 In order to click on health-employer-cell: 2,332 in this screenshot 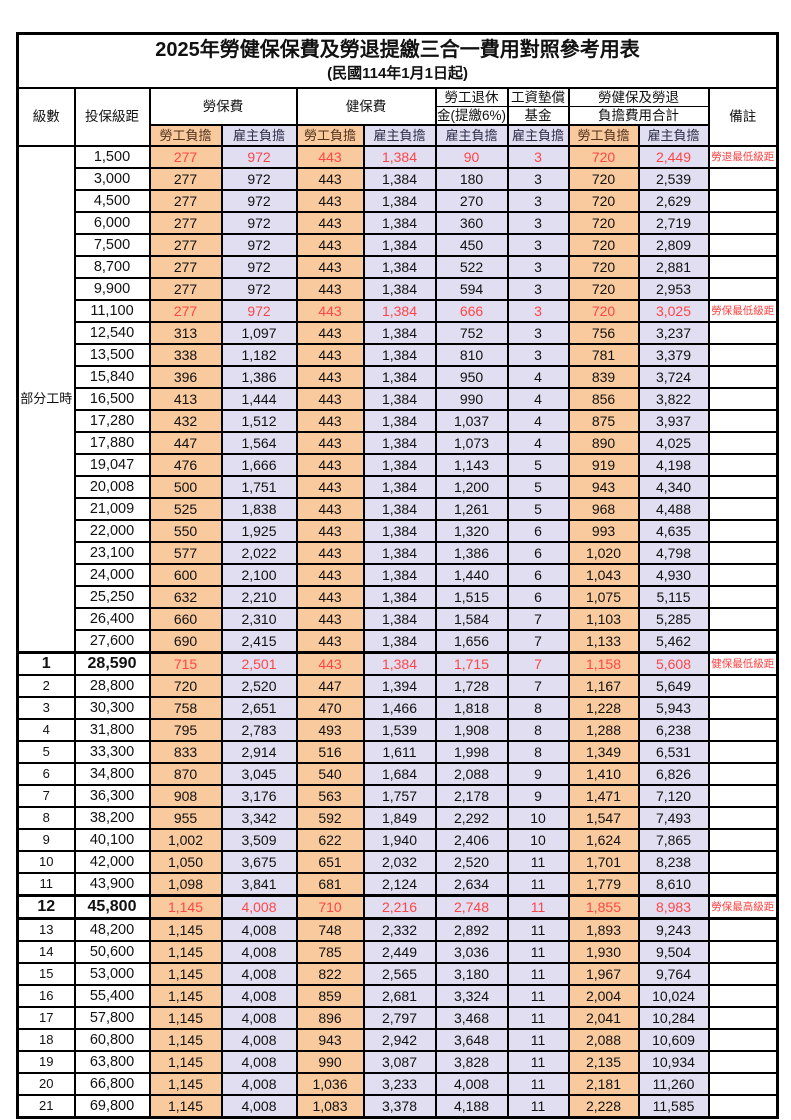, I will do `click(399, 929)`.